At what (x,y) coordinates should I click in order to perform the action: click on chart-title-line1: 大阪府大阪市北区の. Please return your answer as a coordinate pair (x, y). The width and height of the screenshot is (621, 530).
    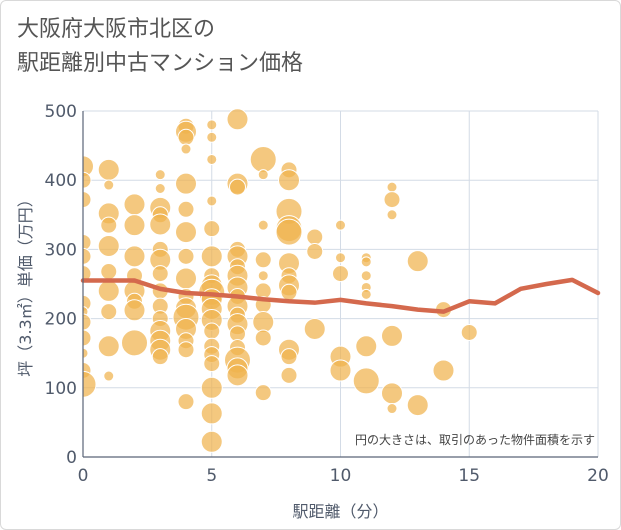
    Looking at the image, I should click on (116, 29).